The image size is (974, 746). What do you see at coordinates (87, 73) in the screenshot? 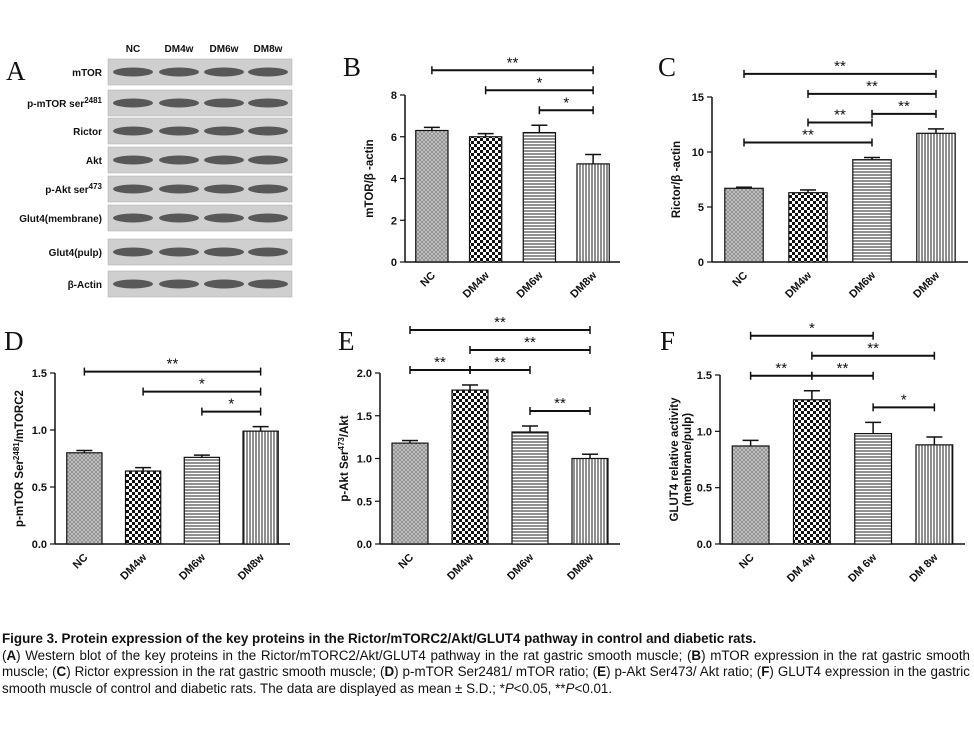
I see `row-label: mTOR` at bounding box center [87, 73].